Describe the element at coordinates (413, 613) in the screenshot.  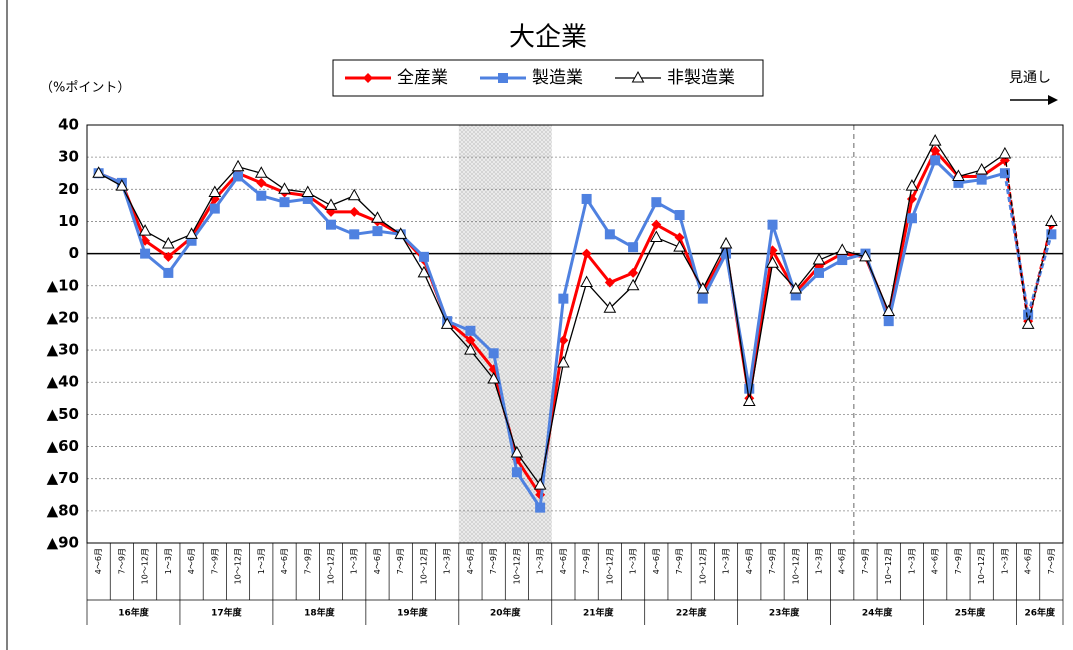
I see `group-label: 19年度` at that location.